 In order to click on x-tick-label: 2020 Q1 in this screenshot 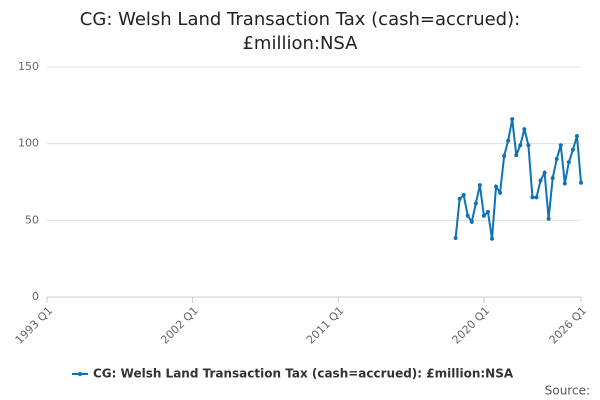, I will do `click(471, 325)`.